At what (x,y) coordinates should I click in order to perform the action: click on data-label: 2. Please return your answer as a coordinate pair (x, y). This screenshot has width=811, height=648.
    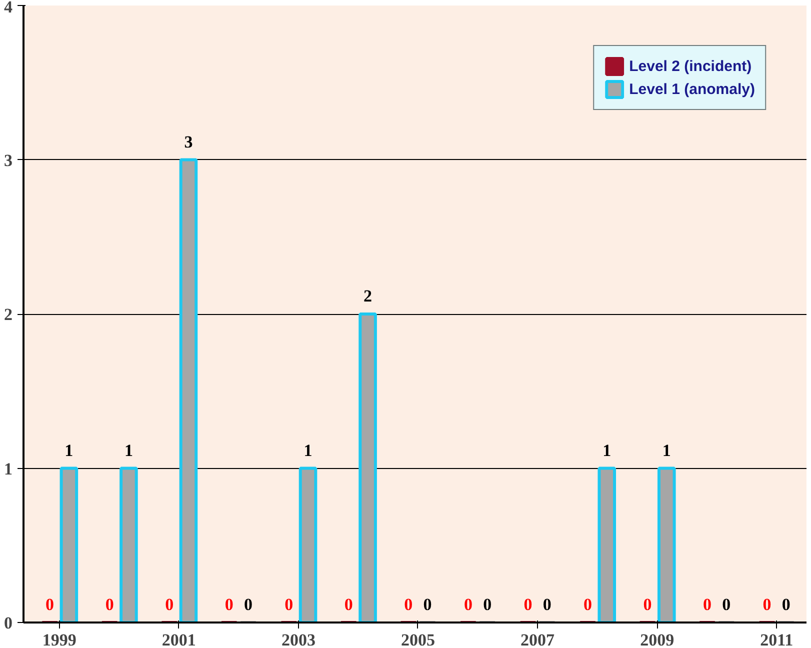
    Looking at the image, I should click on (368, 296).